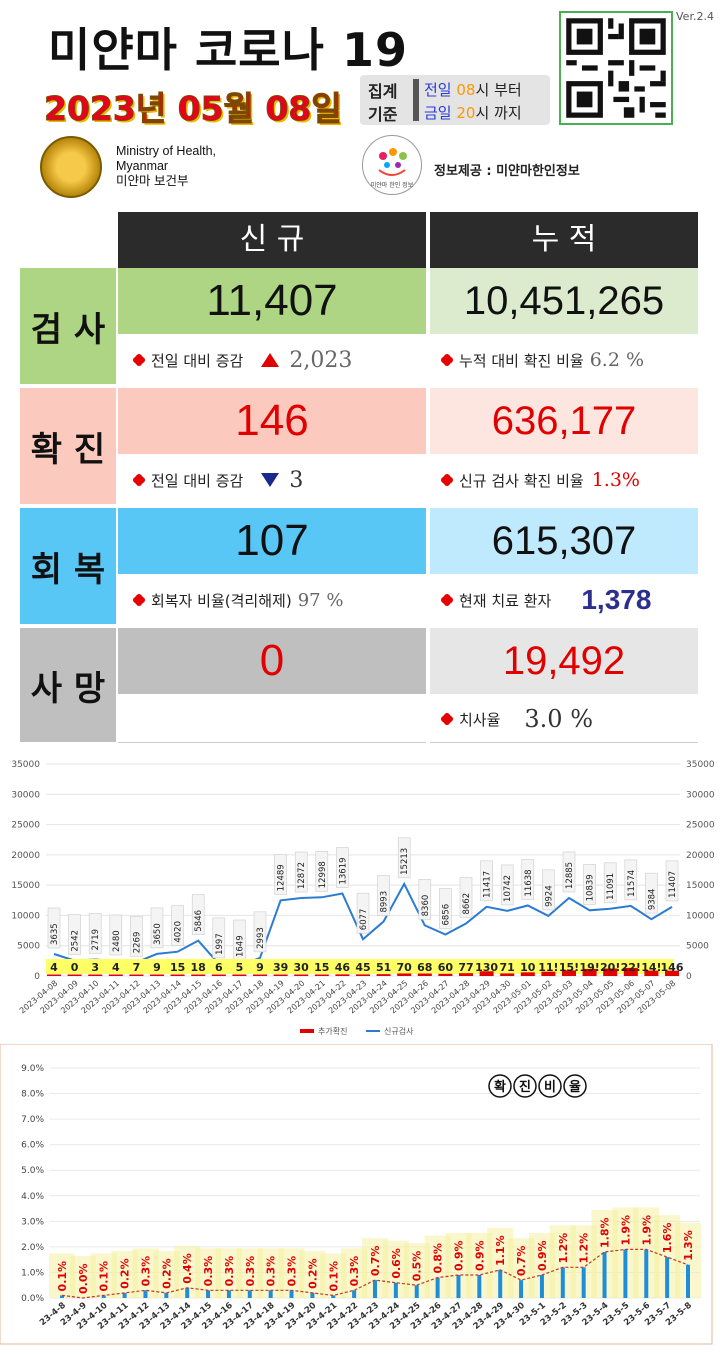  Describe the element at coordinates (302, 875) in the screenshot. I see `data-label-tests: 12872` at that location.